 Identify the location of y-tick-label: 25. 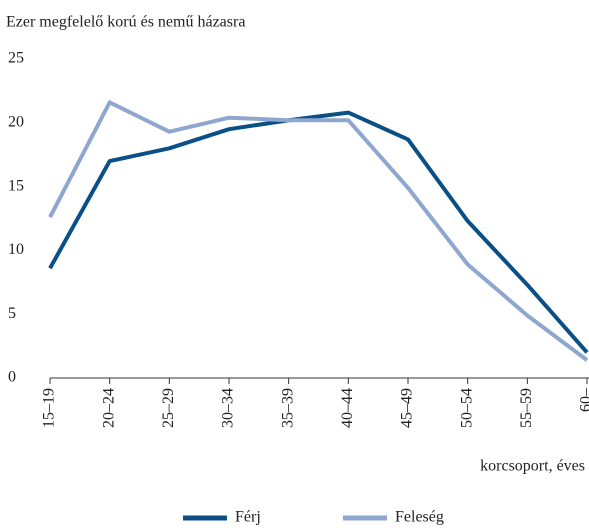
(16, 58).